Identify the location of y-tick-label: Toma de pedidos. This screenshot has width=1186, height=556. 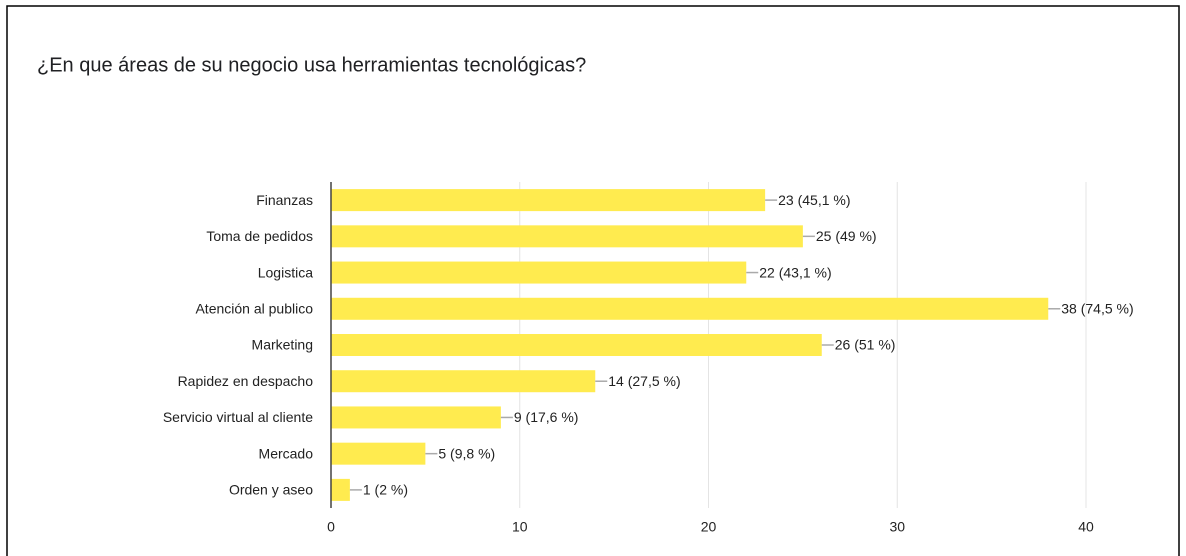
(259, 236).